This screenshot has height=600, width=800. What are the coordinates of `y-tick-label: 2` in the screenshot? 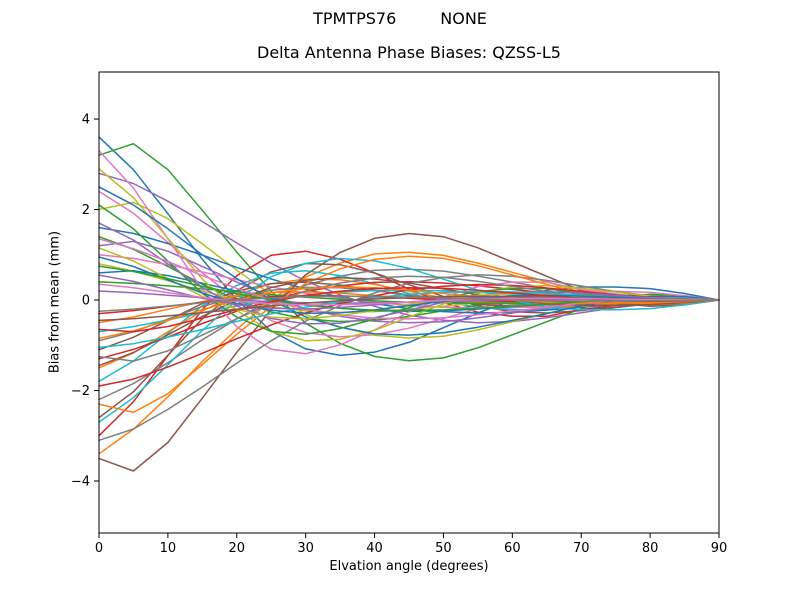 It's located at (86, 210).